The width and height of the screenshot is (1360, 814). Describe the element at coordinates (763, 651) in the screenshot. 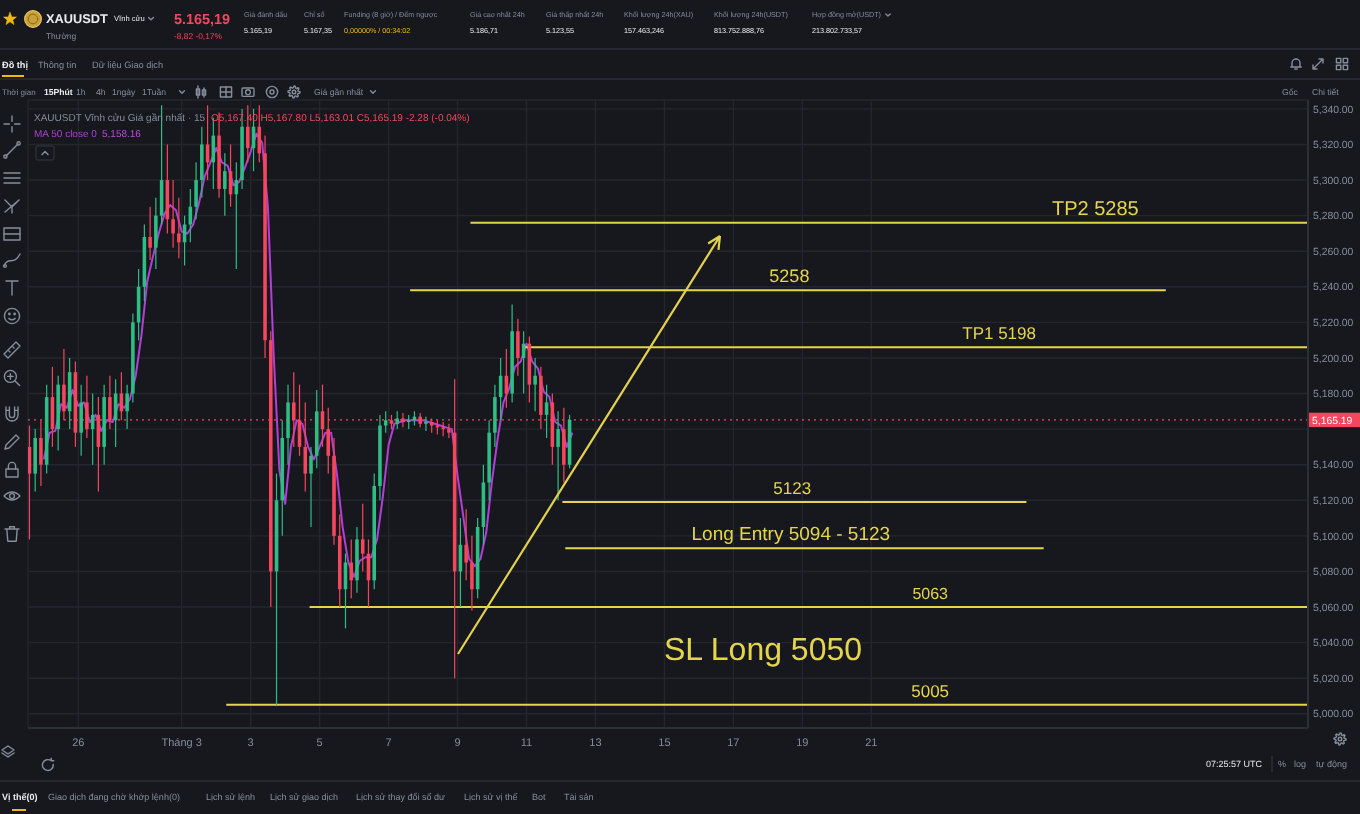

I see `annotation: SL Long 5050` at that location.